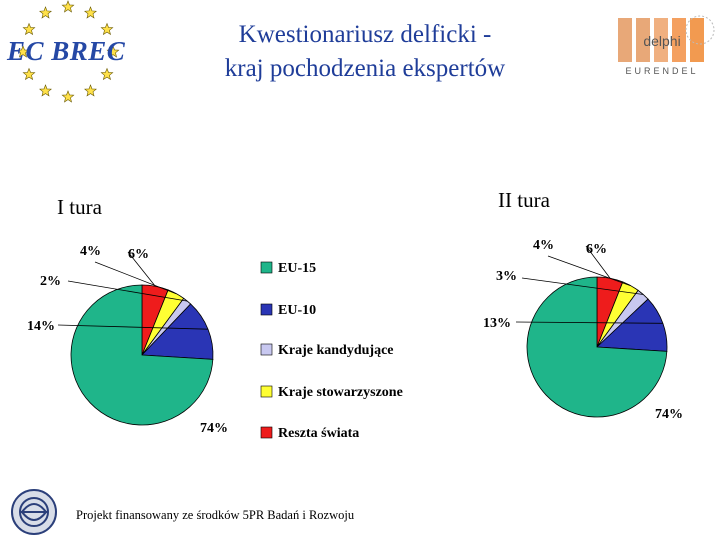 This screenshot has height=540, width=720. What do you see at coordinates (34, 512) in the screenshot?
I see `eu-program-logo` at bounding box center [34, 512].